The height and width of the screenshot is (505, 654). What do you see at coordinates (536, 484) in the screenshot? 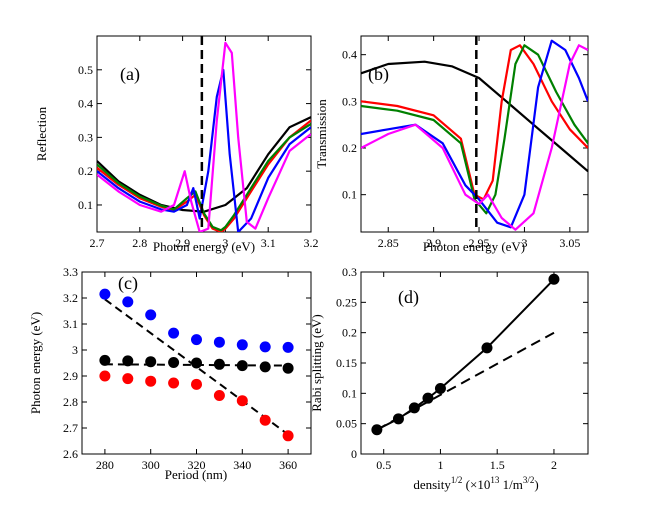
I see `panel-d-xlabel-end: )` at bounding box center [536, 484].